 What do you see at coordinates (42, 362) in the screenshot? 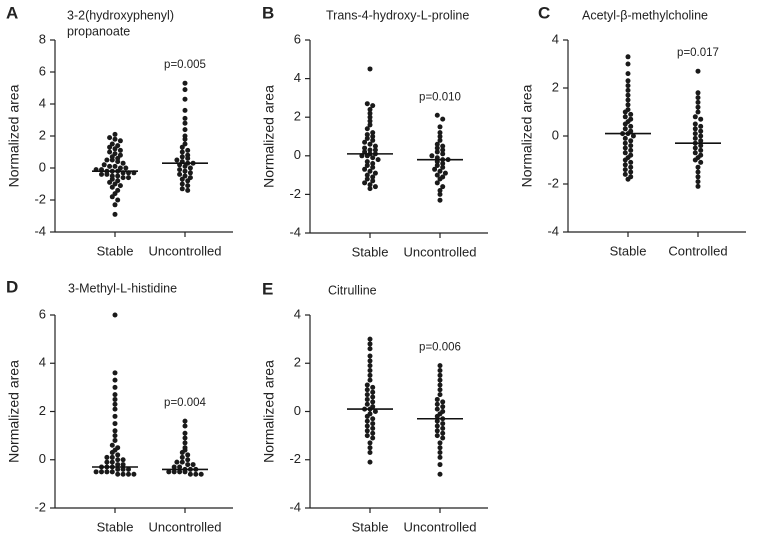
I see `y-tick-label: 4` at bounding box center [42, 362].